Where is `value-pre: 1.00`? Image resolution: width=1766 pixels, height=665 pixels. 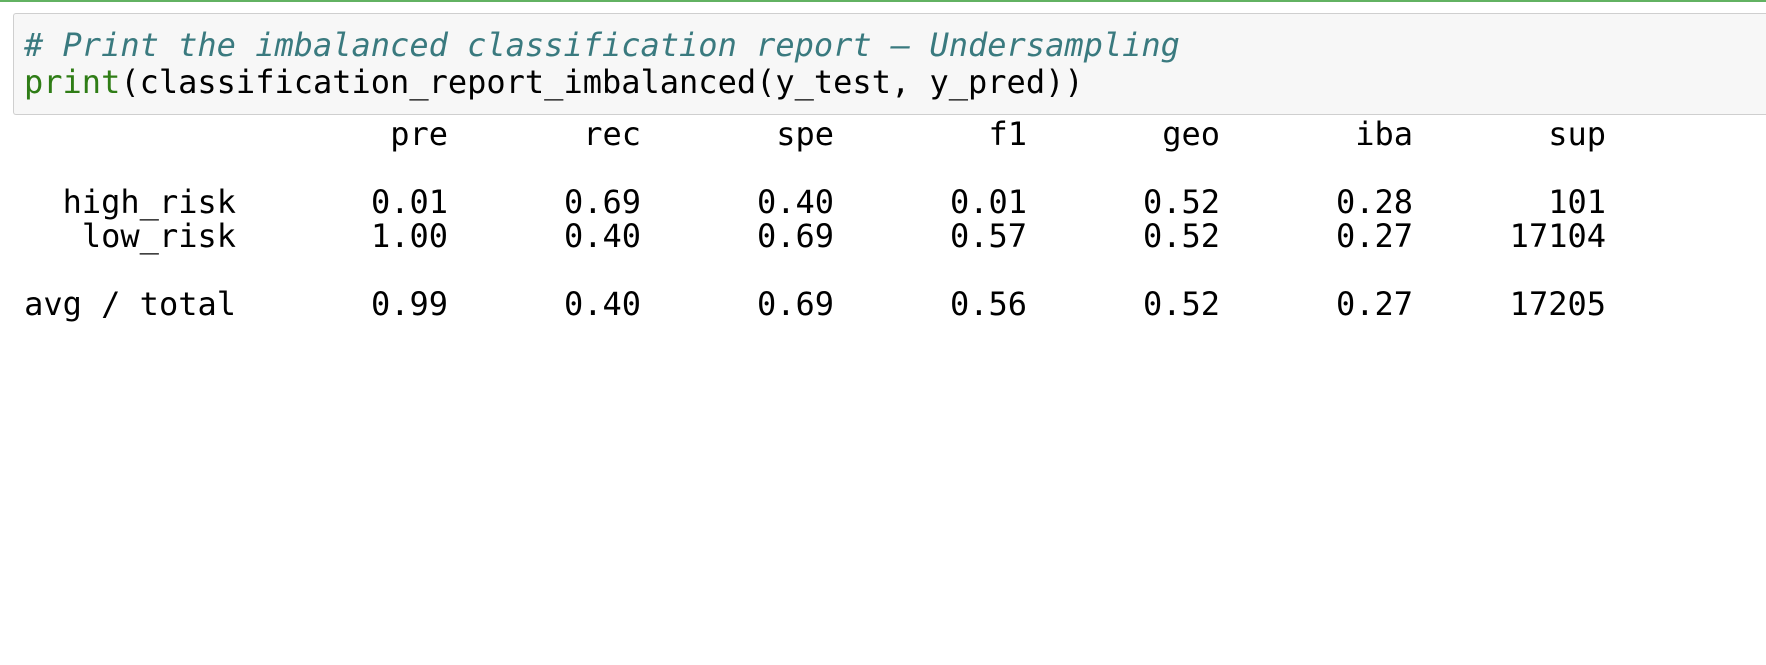
value-pre: 1.00 is located at coordinates (409, 236).